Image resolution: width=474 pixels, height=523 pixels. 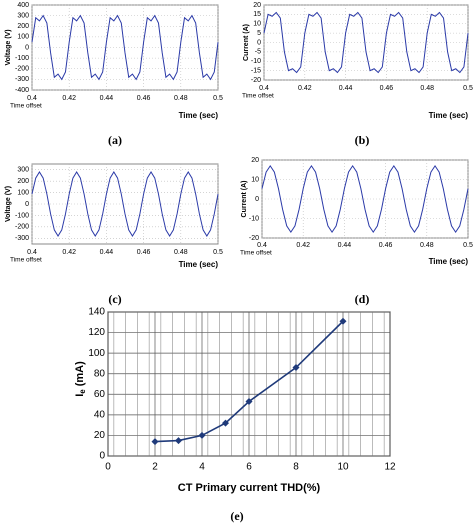 I want to click on caption: (e), so click(x=236, y=516).